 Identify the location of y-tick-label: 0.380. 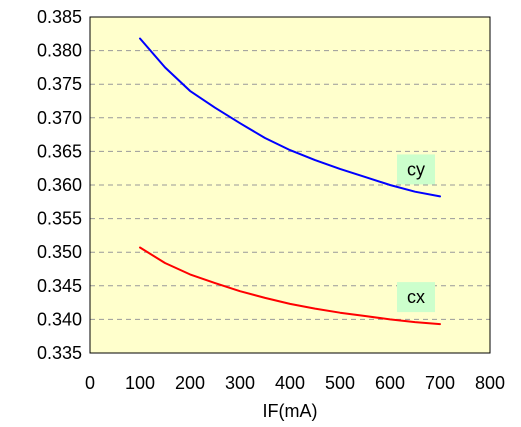
(59, 51).